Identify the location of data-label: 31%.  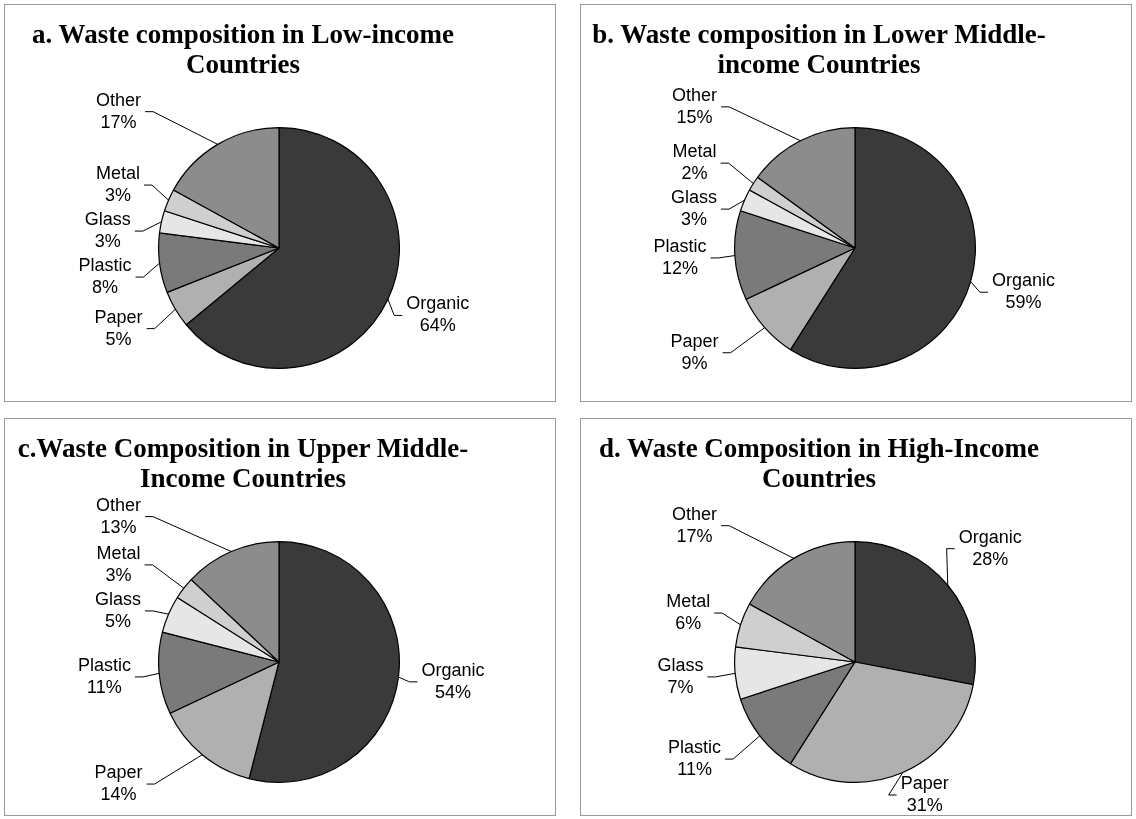
(924, 804).